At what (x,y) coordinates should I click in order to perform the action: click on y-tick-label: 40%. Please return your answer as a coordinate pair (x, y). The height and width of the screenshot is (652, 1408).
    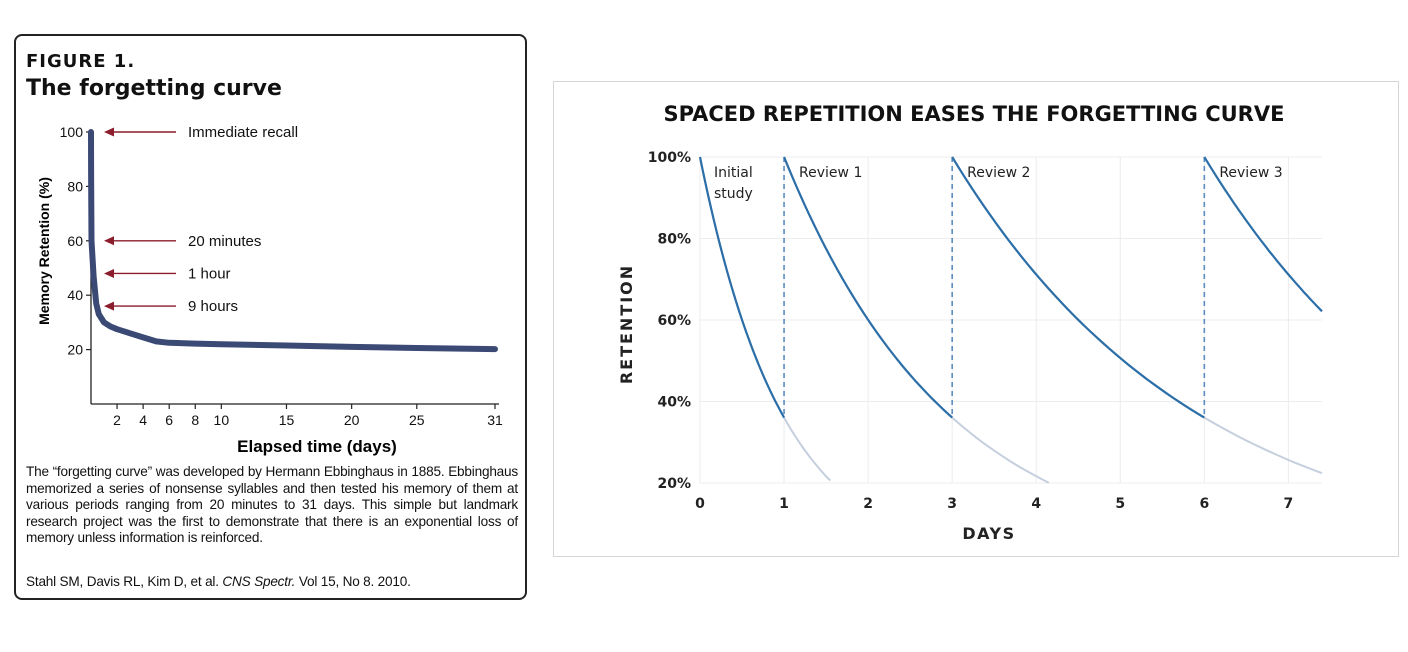
    Looking at the image, I should click on (674, 403).